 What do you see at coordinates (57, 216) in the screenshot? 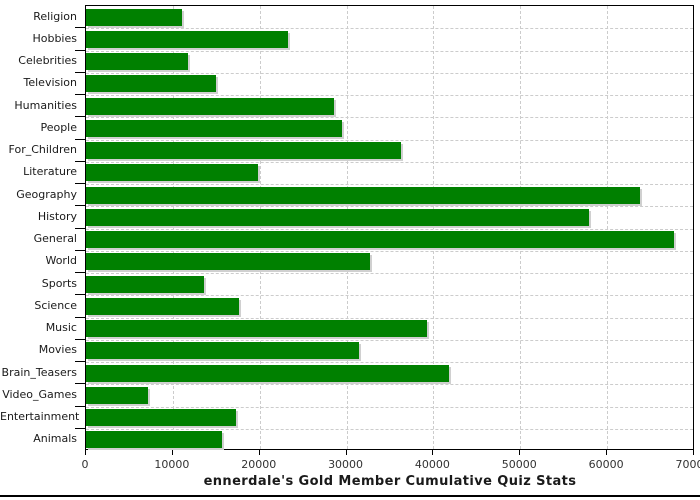
I see `category-label-history: History` at bounding box center [57, 216].